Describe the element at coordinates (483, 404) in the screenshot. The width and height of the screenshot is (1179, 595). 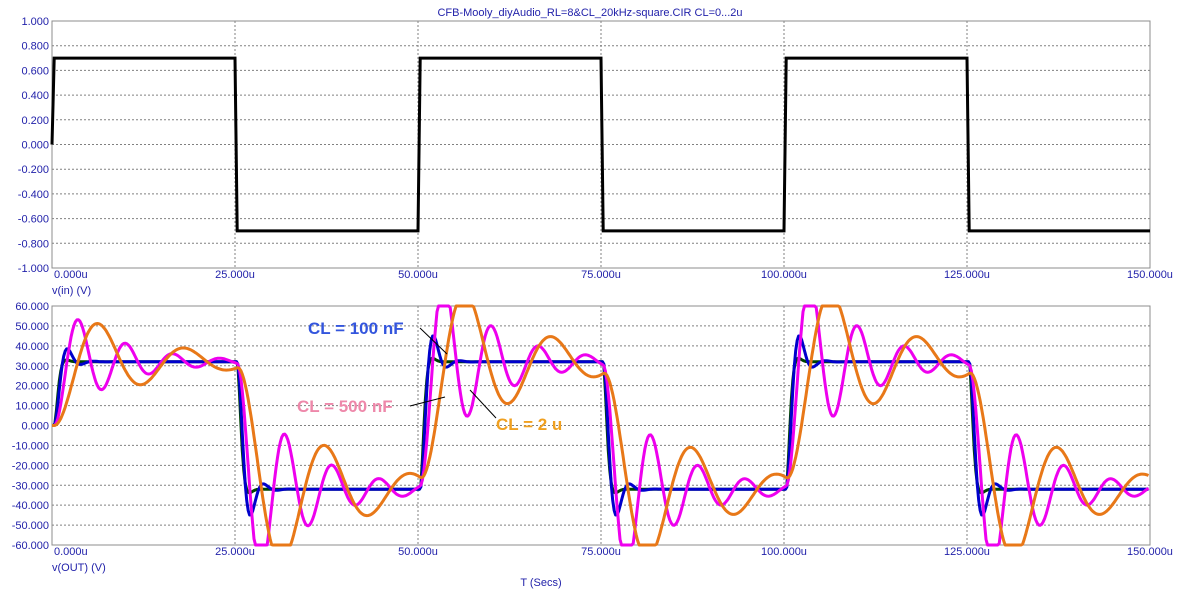
I see `annotation-pointer-2u` at that location.